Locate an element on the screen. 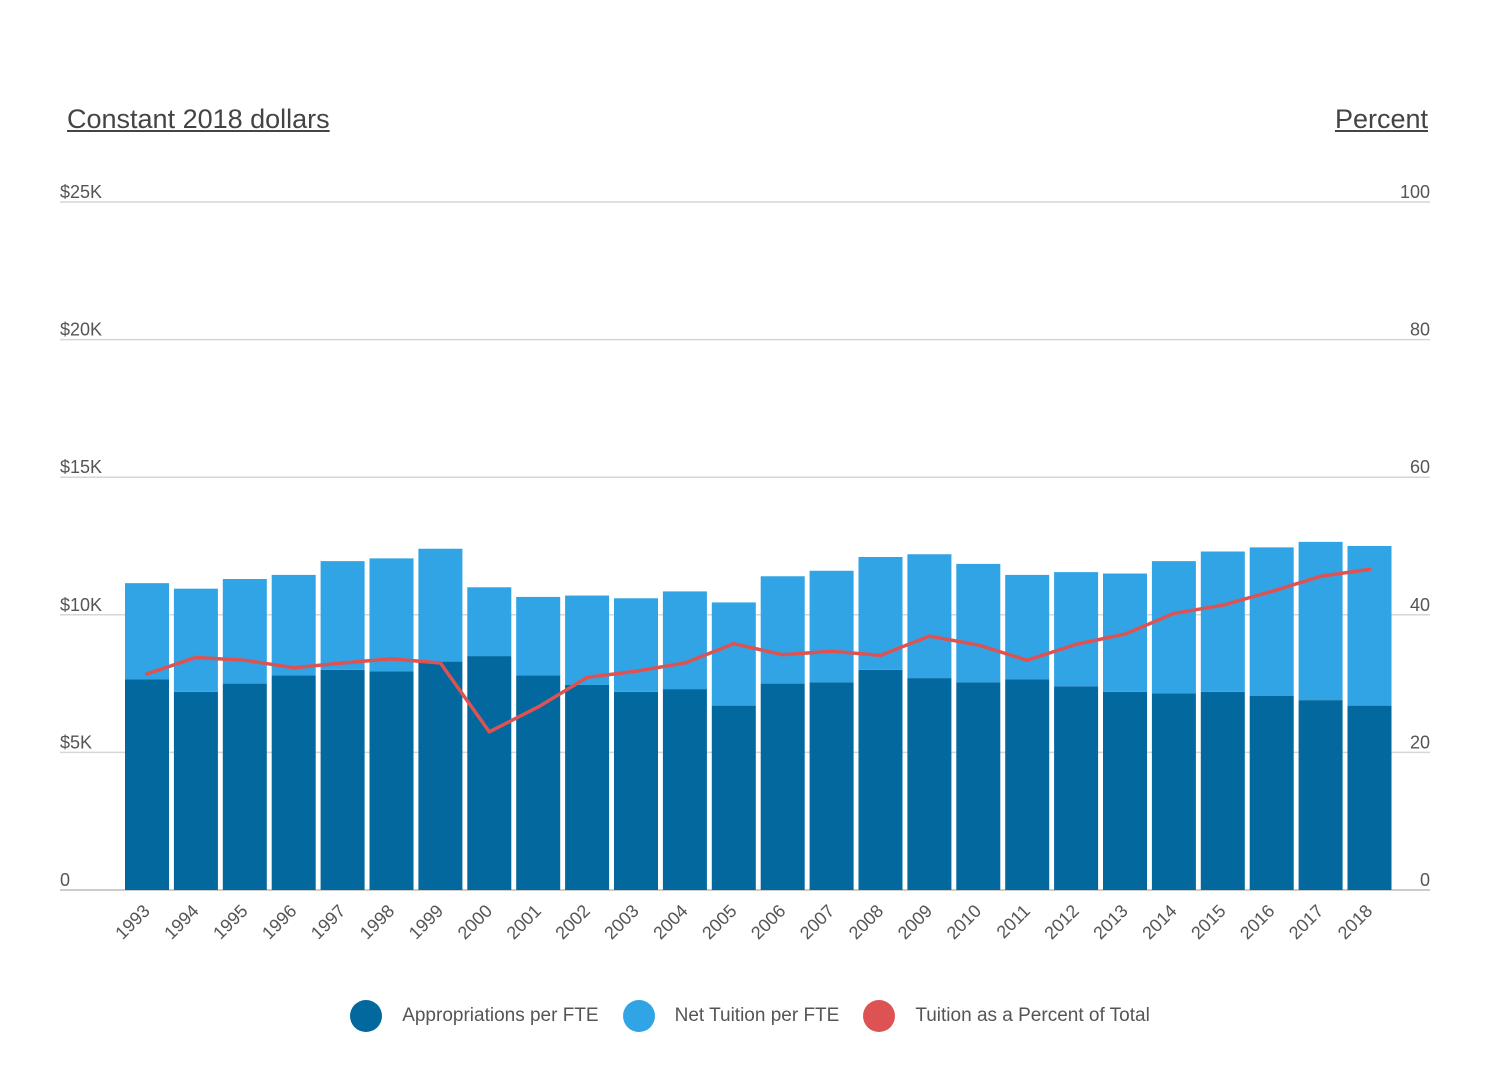  right-tick-label: 20 is located at coordinates (1420, 742).